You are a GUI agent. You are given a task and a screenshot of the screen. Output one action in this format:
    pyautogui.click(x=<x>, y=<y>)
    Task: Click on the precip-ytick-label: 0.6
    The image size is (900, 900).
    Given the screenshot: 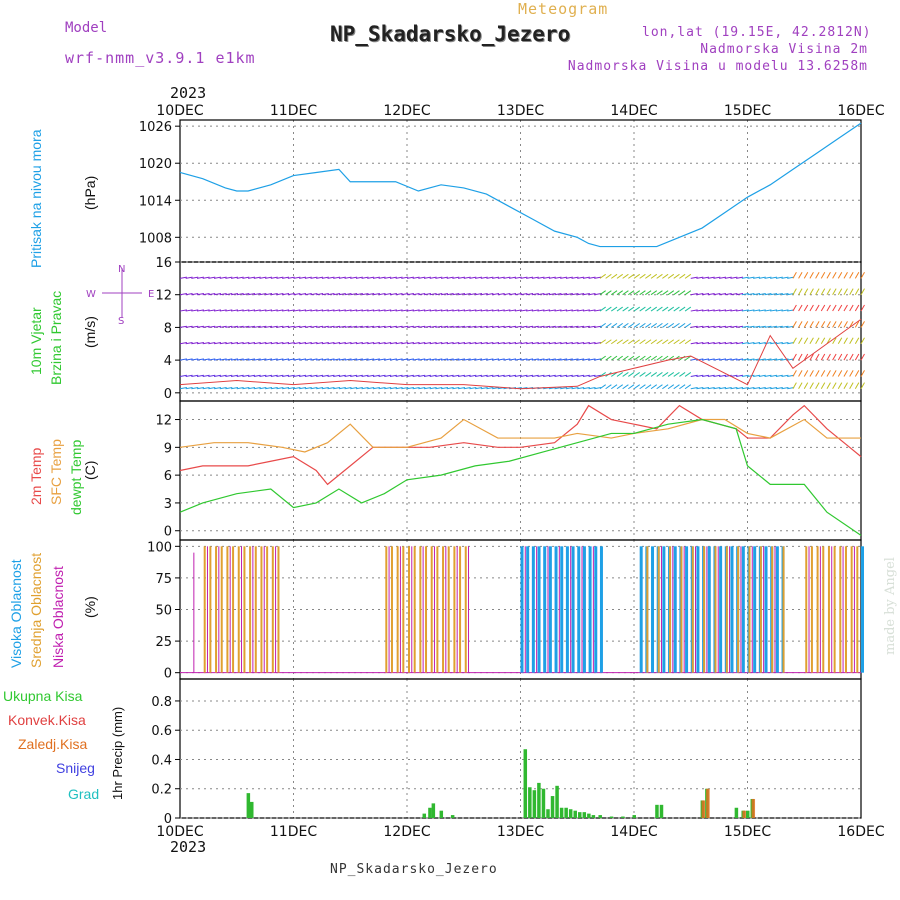 What is the action you would take?
    pyautogui.click(x=161, y=731)
    